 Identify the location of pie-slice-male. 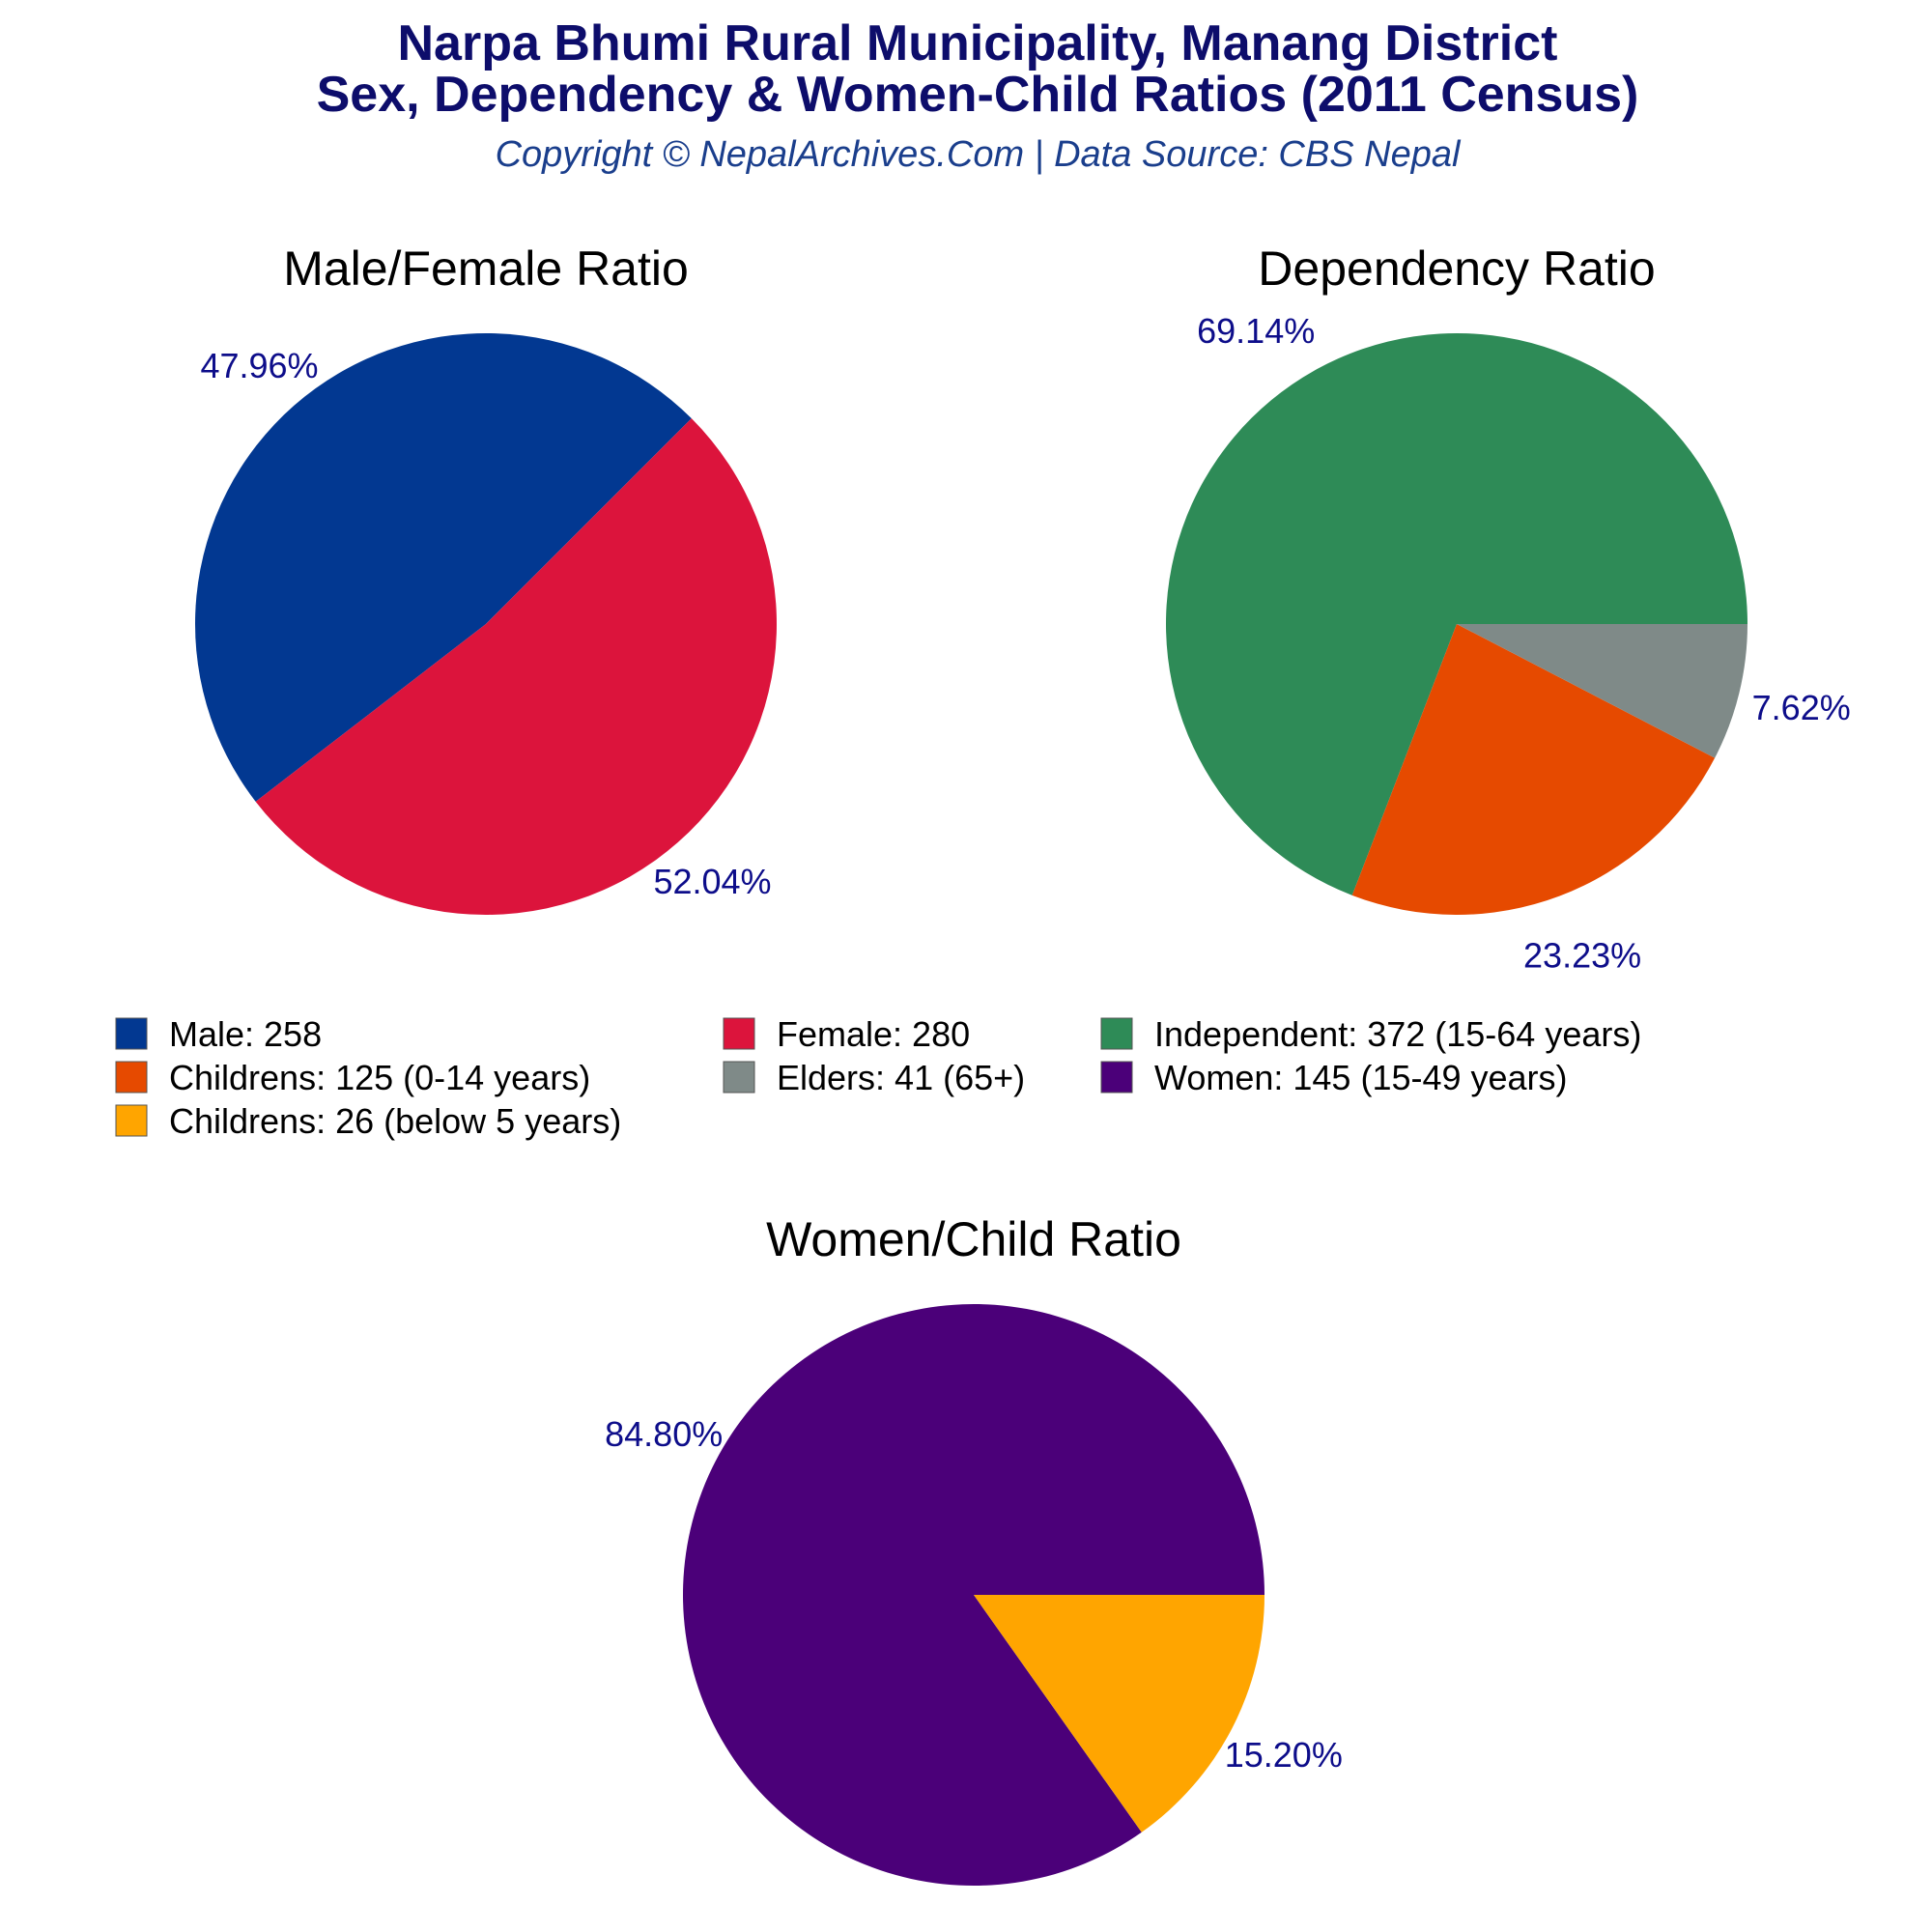
(443, 567).